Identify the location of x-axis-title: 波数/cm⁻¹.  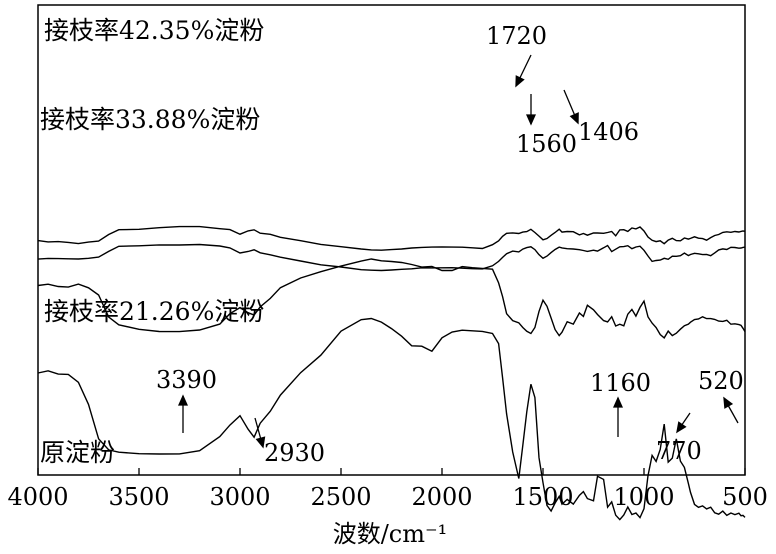
(390, 534).